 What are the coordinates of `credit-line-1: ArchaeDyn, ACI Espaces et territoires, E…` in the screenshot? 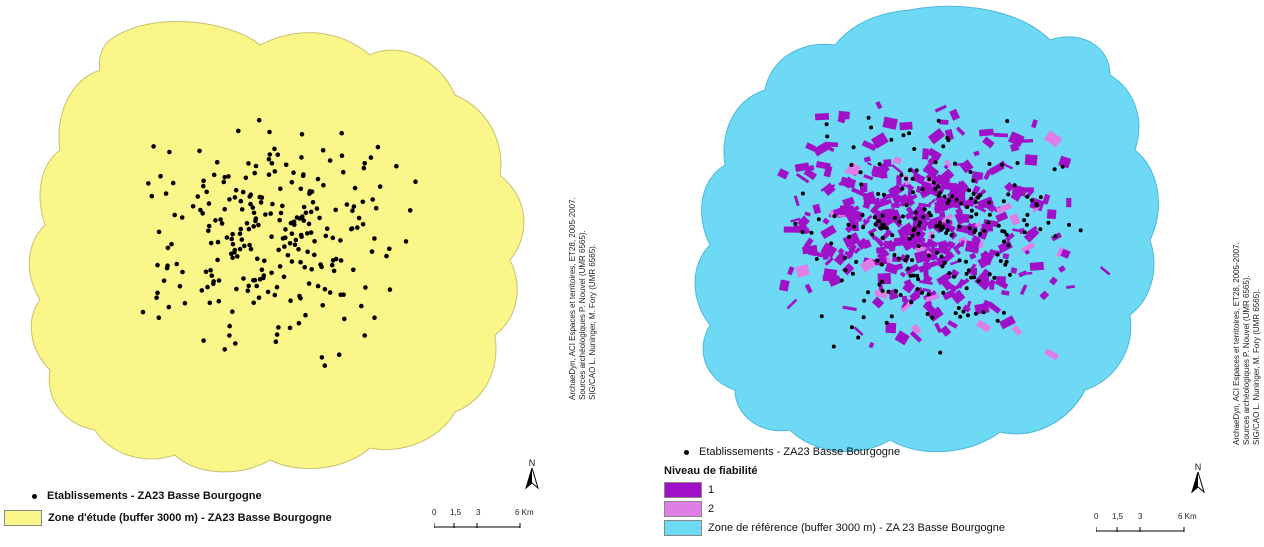 It's located at (572, 298).